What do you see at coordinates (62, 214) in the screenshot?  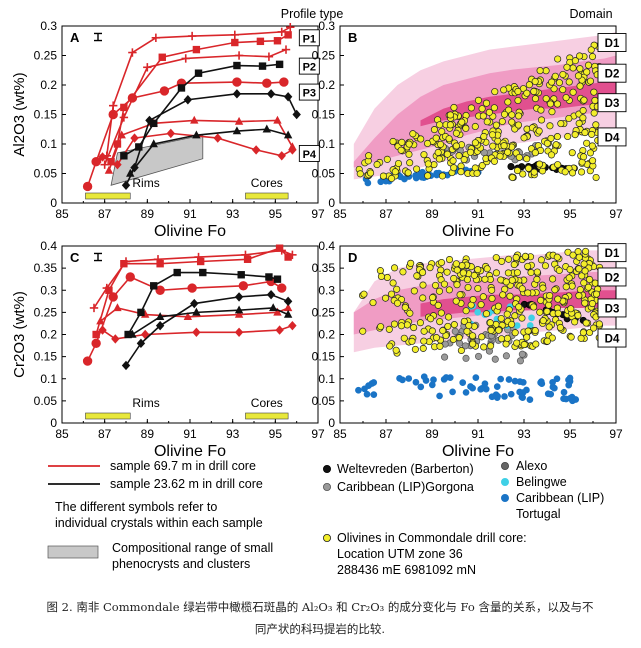 I see `x-tick-label: 85` at bounding box center [62, 214].